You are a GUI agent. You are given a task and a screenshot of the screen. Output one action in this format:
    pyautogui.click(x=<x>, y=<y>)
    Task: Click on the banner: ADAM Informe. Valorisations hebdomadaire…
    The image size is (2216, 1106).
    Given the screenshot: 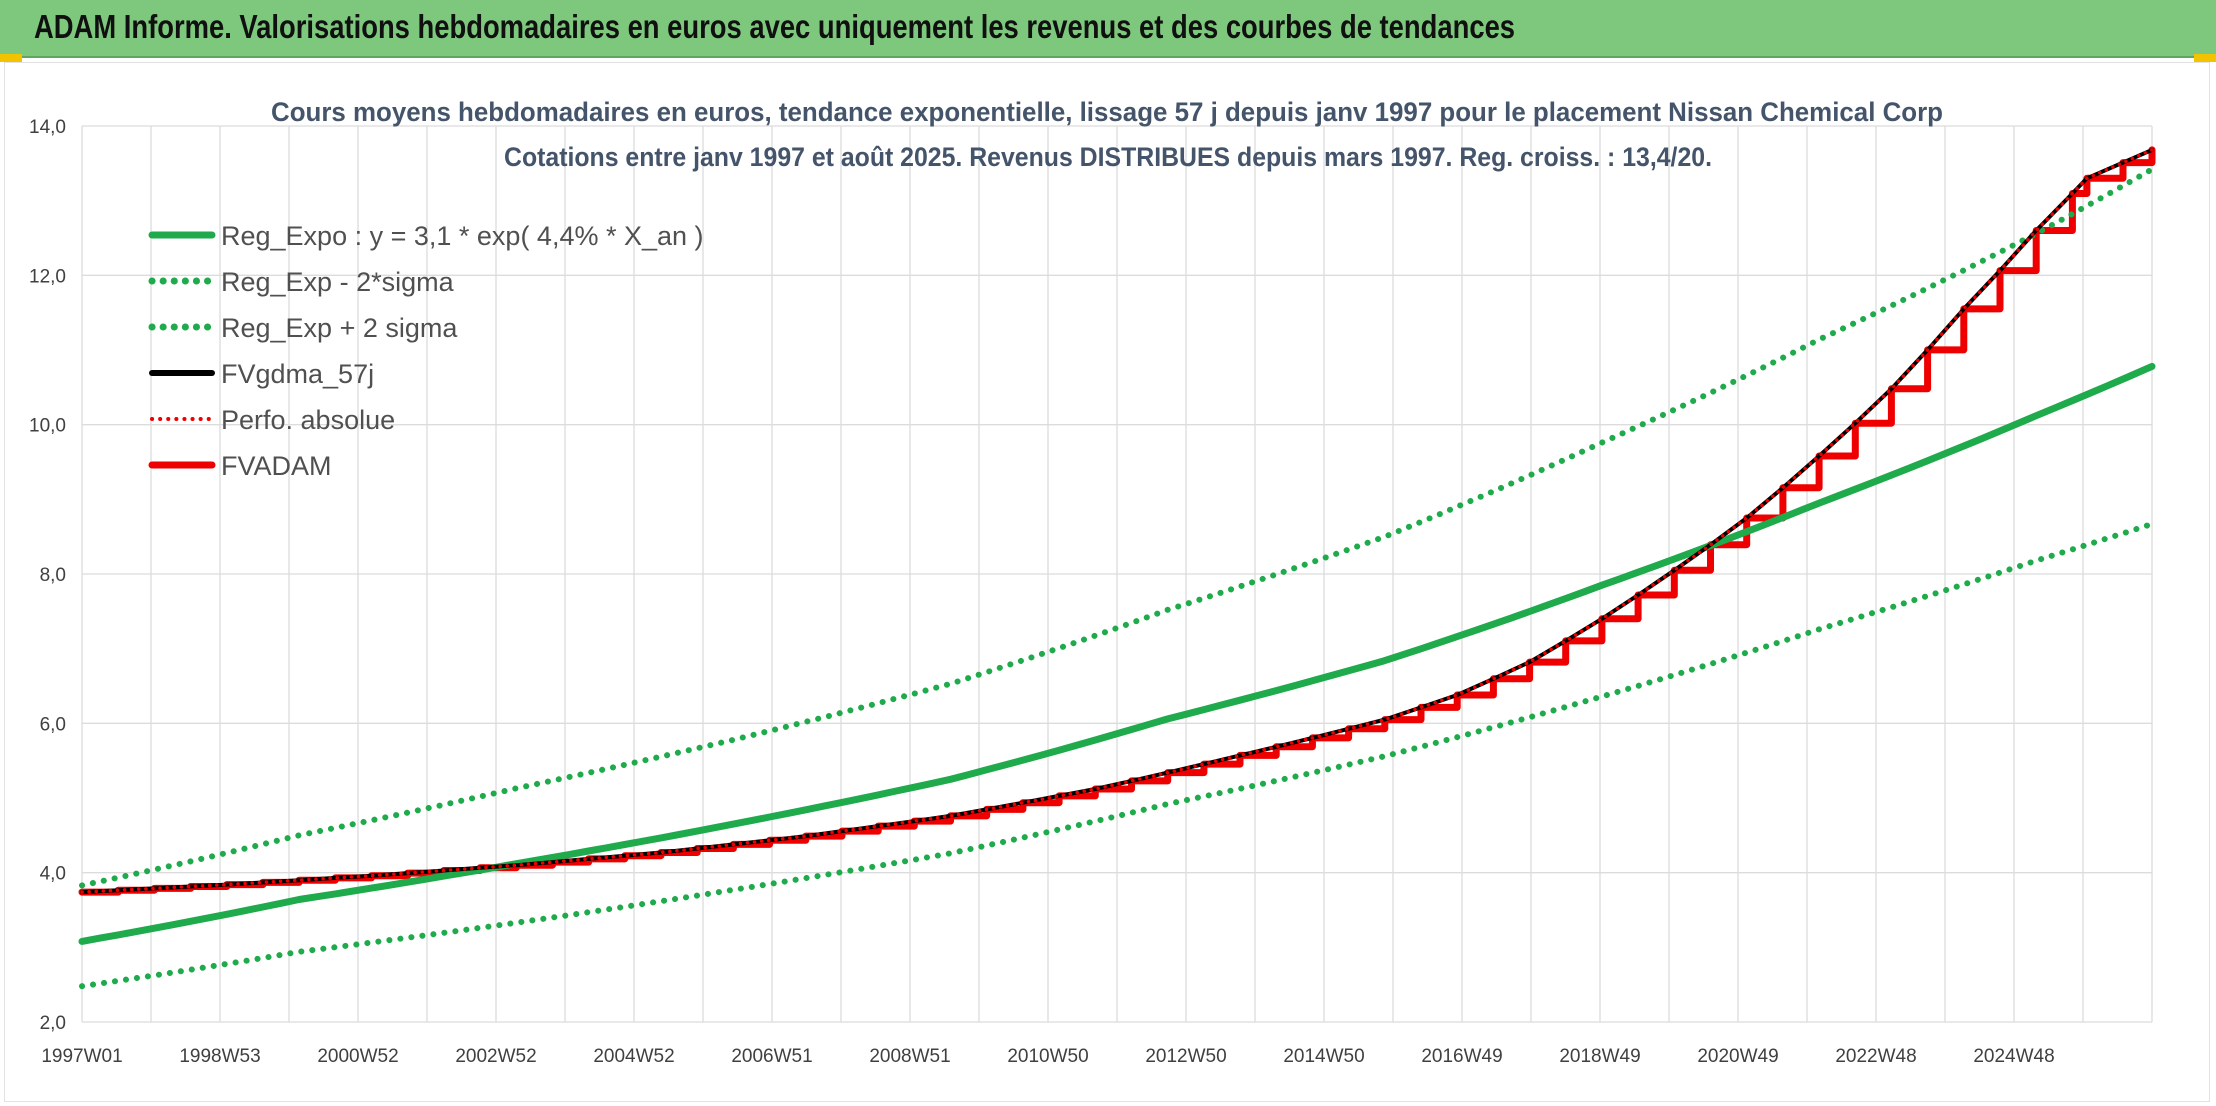 What is the action you would take?
    pyautogui.click(x=1108, y=29)
    